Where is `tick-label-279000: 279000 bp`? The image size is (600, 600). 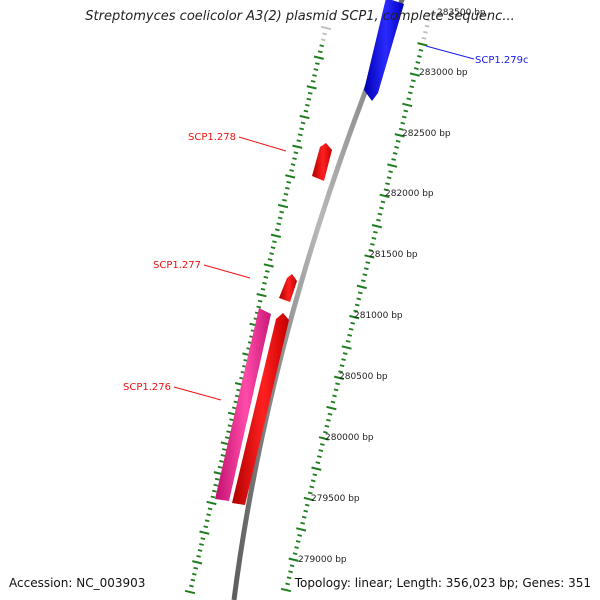
tick-label-279000: 279000 bp is located at coordinates (322, 560).